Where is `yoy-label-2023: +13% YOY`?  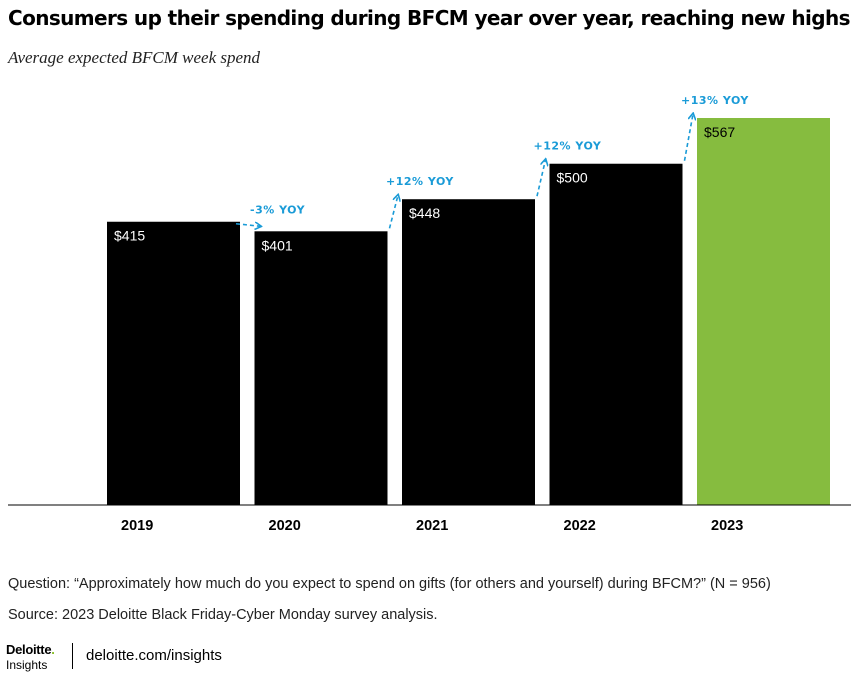 yoy-label-2023: +13% YOY is located at coordinates (715, 100).